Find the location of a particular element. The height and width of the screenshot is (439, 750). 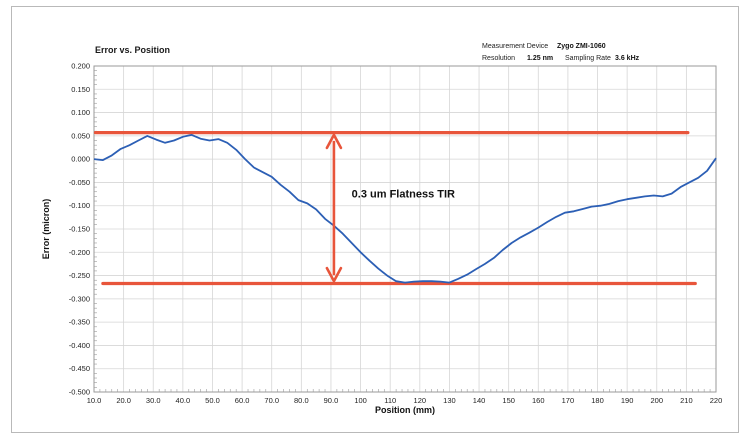

x-tick-label: 190 is located at coordinates (627, 400).